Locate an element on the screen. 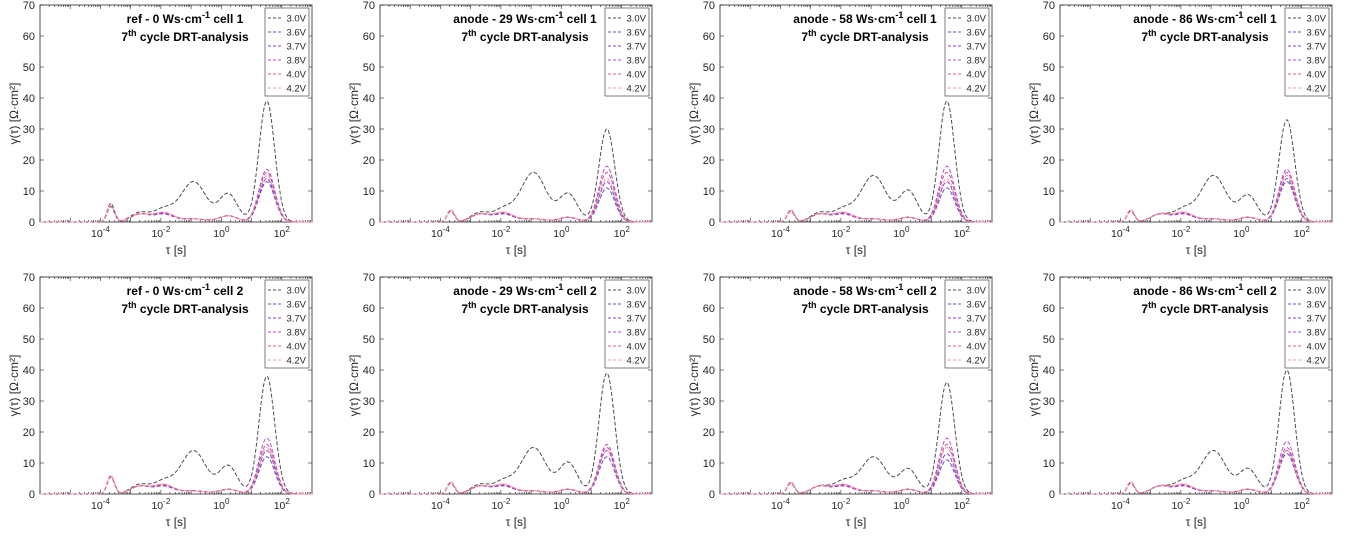 This screenshot has width=1347, height=540. subplot-title: anode - 29 Ws·cm-1 cell 2 is located at coordinates (525, 290).